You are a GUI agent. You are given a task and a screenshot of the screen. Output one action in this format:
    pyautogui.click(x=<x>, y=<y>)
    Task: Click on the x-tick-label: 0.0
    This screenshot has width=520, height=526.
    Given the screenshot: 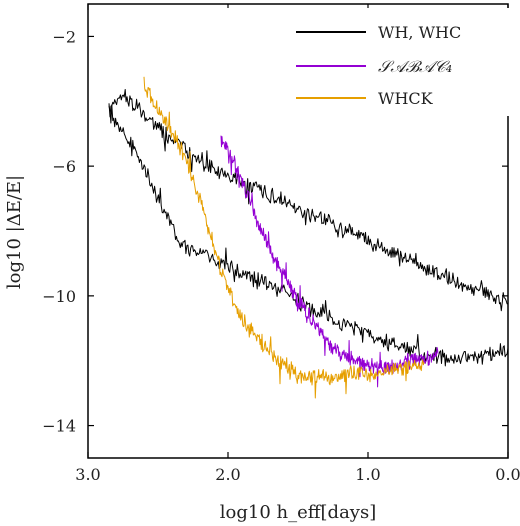 What is the action you would take?
    pyautogui.click(x=507, y=474)
    